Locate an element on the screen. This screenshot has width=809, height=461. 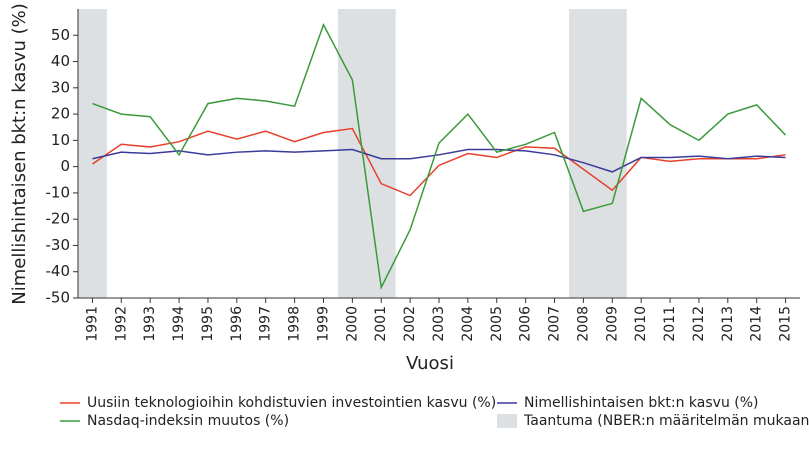
legend-swatch is located at coordinates (507, 421).